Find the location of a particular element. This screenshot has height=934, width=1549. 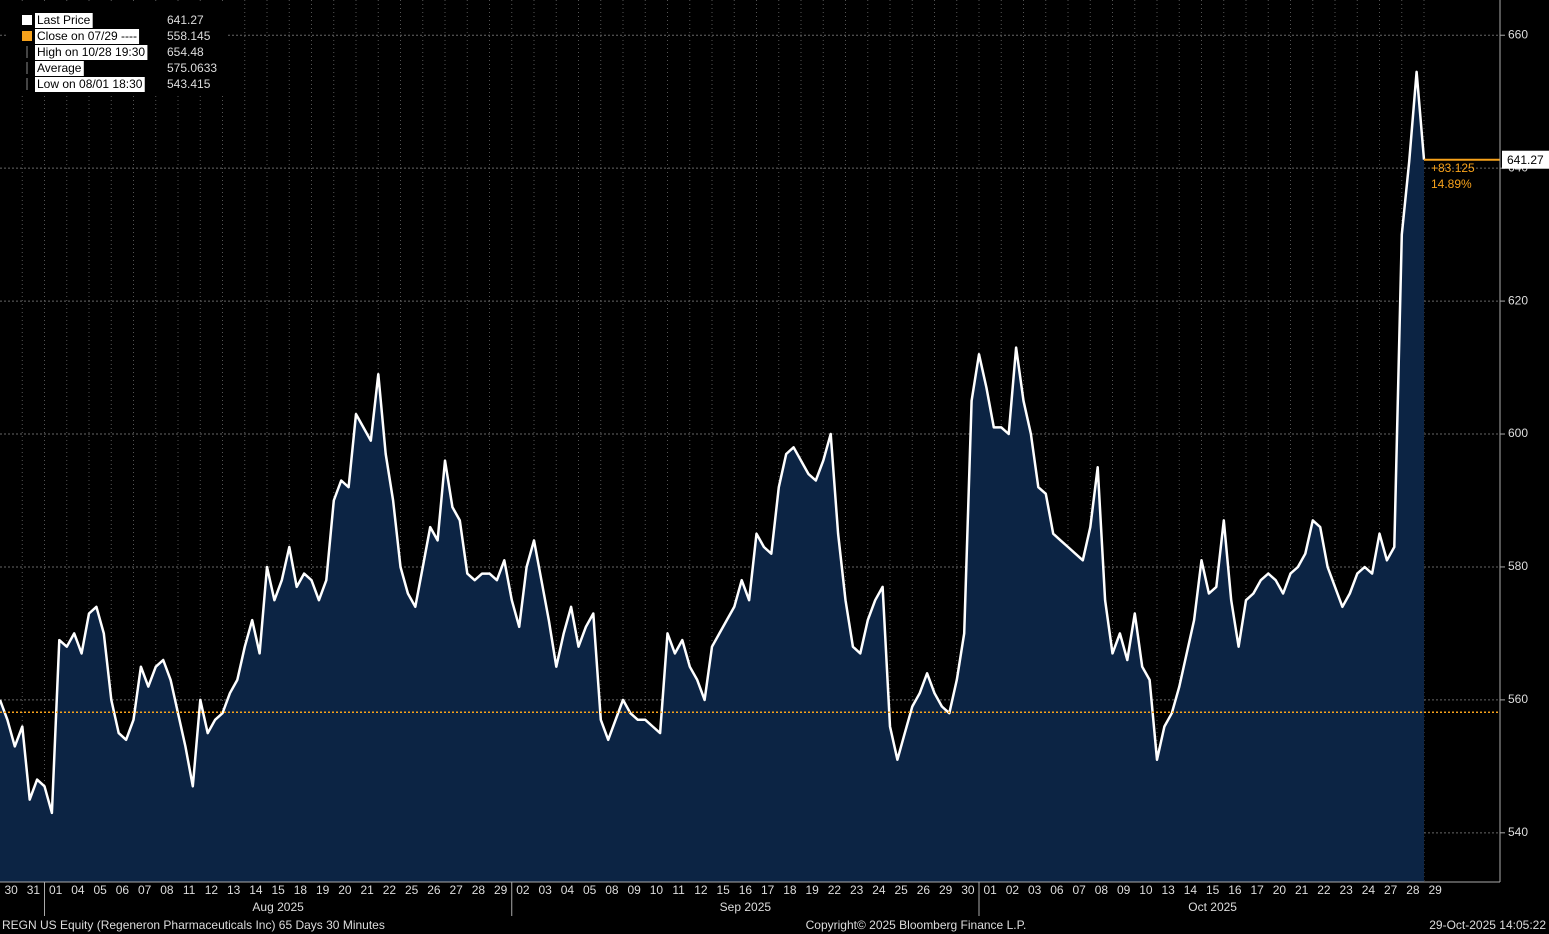

legend-label: Close on 07/29 ---- is located at coordinates (87, 36).